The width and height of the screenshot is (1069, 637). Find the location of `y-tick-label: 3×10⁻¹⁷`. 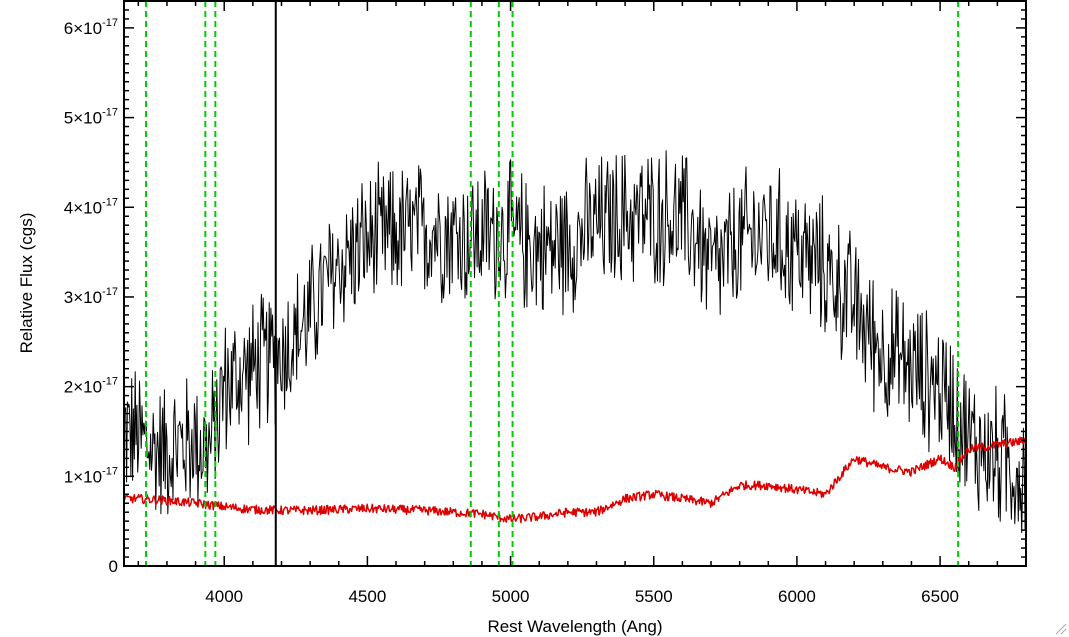

y-tick-label: 3×10⁻¹⁷ is located at coordinates (91, 296).